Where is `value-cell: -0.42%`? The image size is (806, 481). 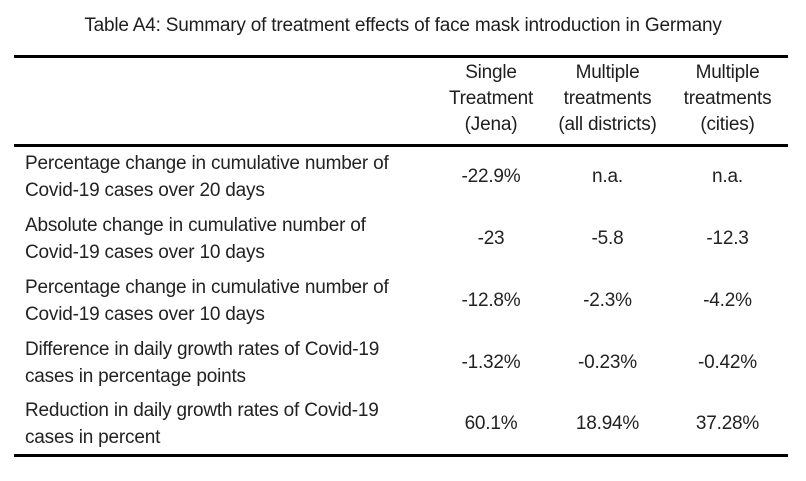 value-cell: -0.42% is located at coordinates (727, 362).